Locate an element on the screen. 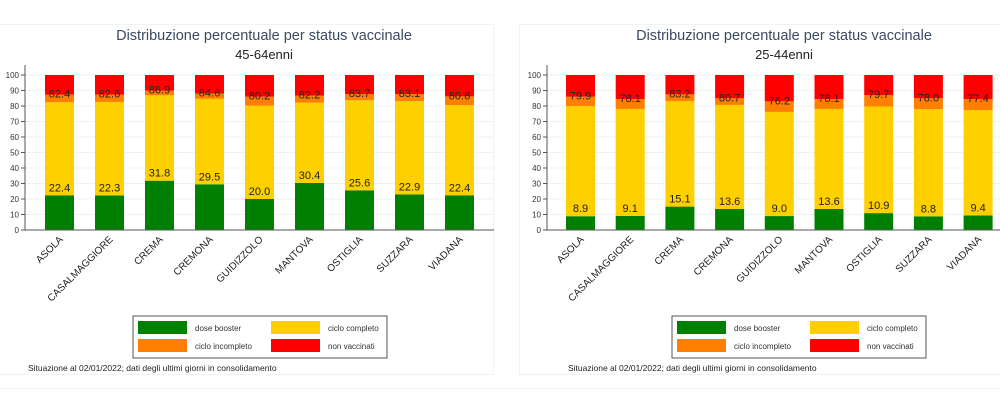 The width and height of the screenshot is (1000, 400). data-label-booster: 30.4 is located at coordinates (309, 176).